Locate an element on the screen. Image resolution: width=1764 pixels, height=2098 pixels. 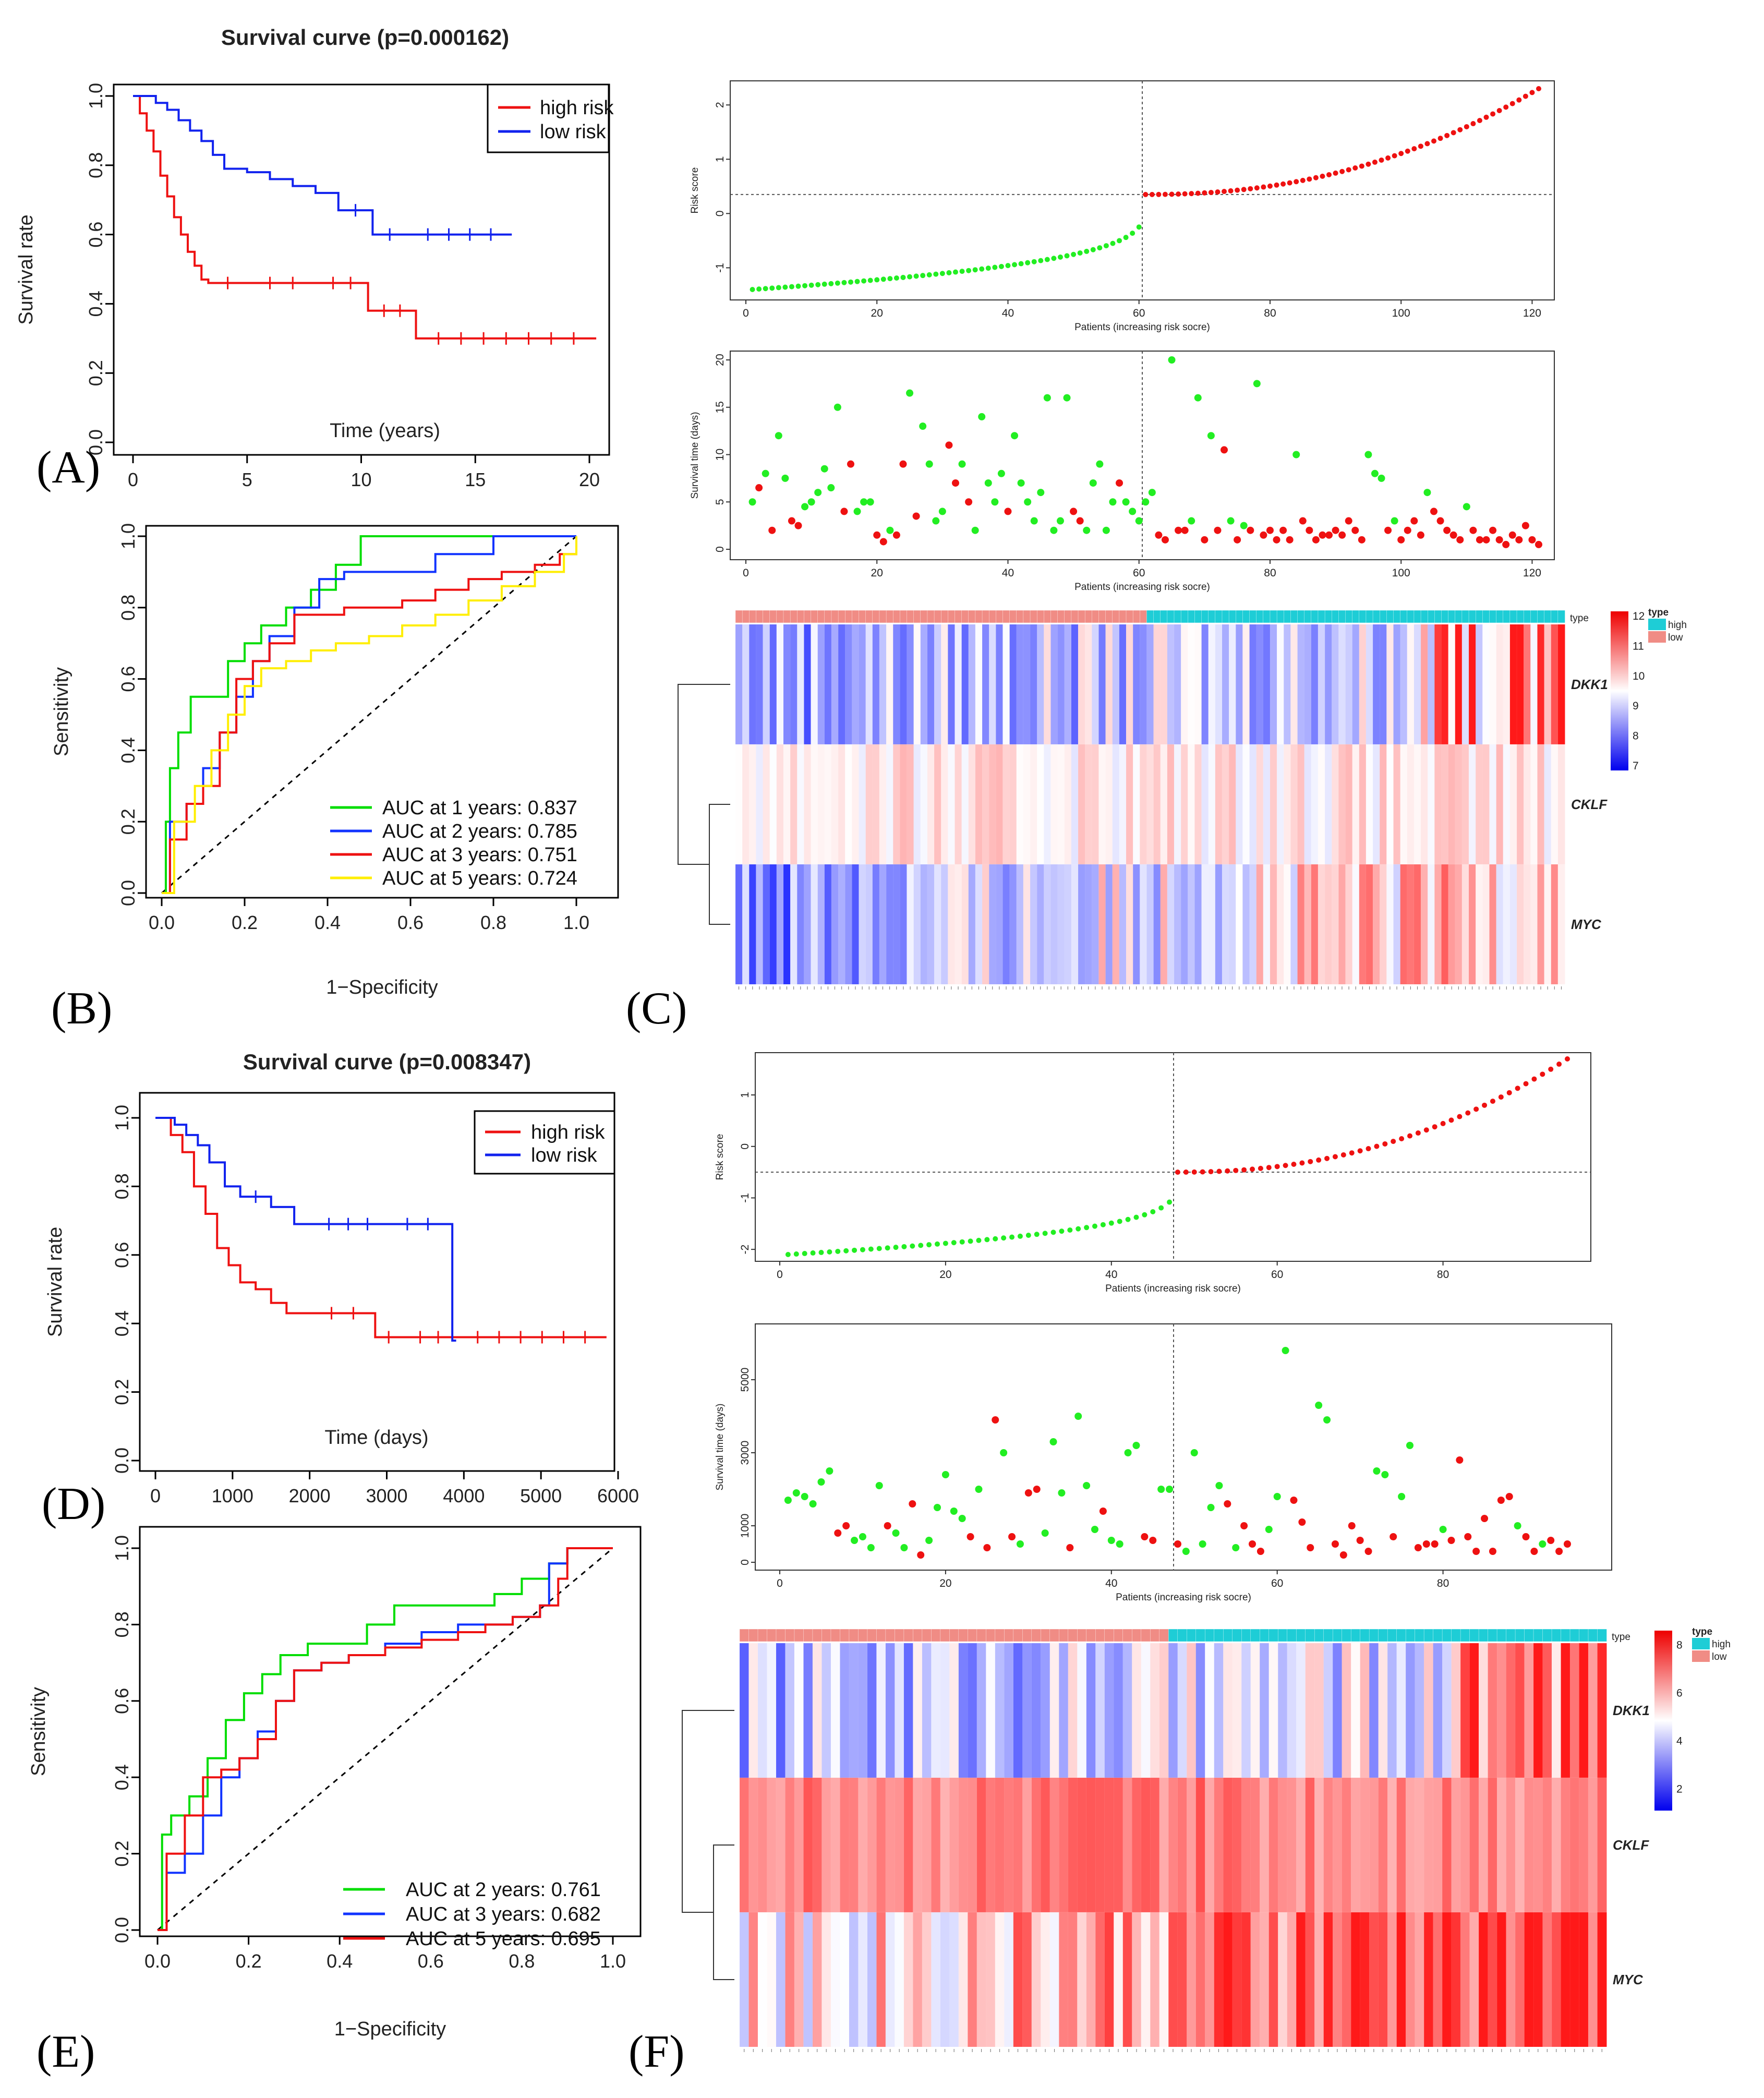
x-tick-label: 40 is located at coordinates (1111, 1275).